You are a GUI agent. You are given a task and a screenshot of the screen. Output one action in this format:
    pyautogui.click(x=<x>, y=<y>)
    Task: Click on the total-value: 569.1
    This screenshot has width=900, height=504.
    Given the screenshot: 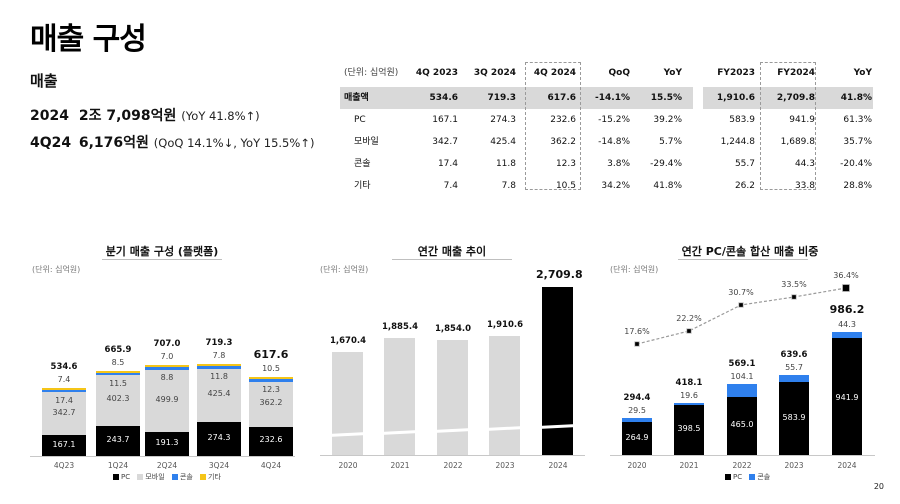 What is the action you would take?
    pyautogui.click(x=742, y=364)
    